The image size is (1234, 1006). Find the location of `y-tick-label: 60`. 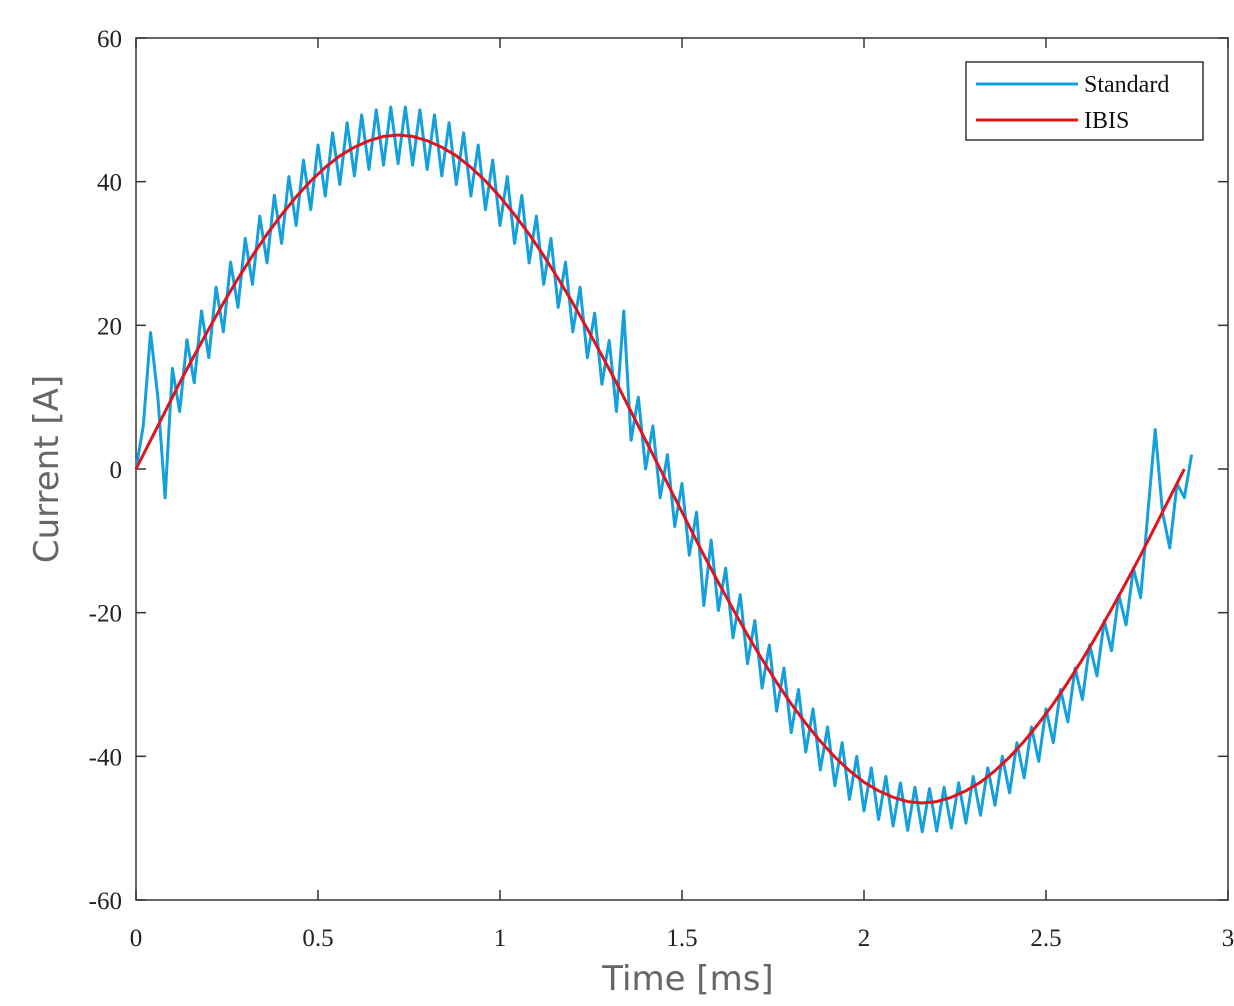

y-tick-label: 60 is located at coordinates (109, 39).